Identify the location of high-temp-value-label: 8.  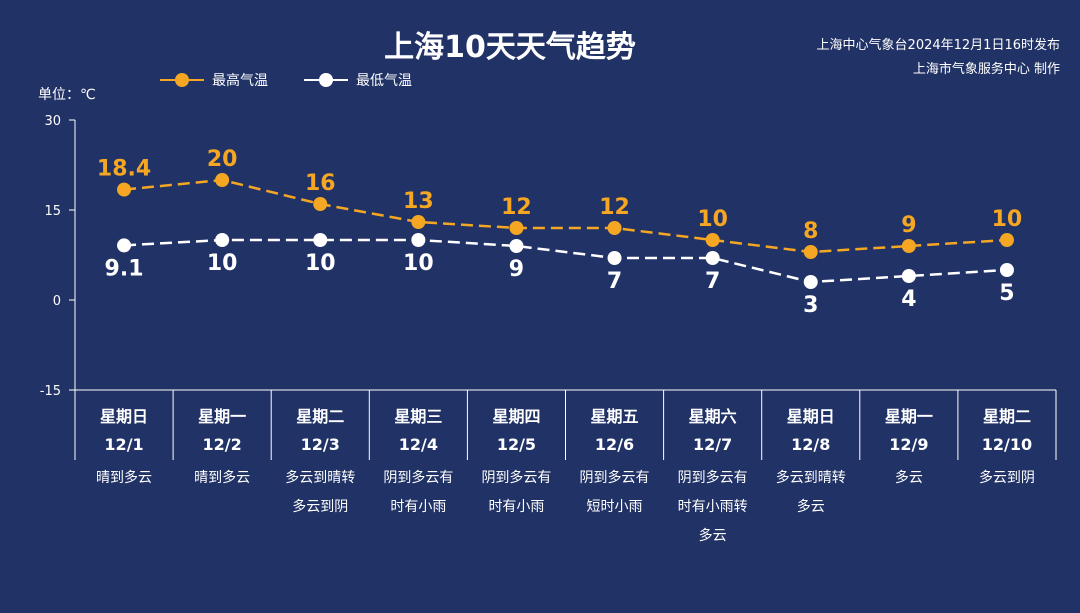
(810, 231).